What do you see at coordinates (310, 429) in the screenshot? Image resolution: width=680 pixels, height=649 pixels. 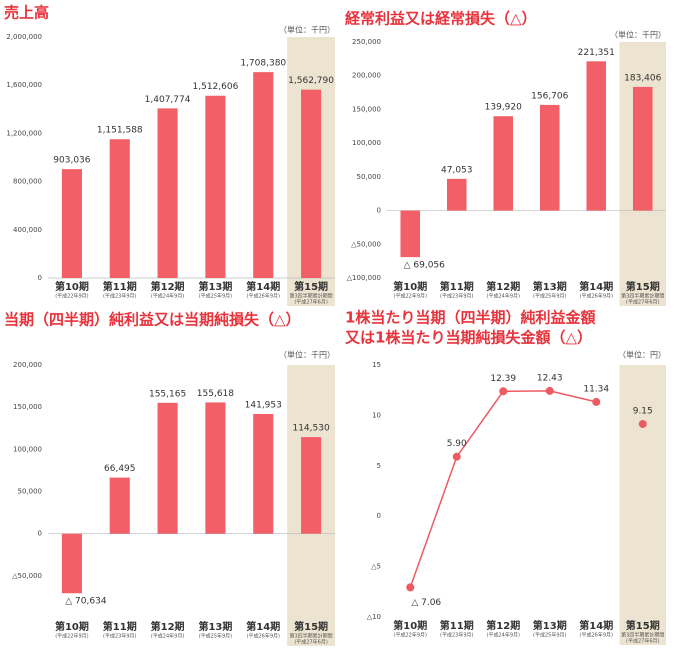 I see `data-label: 114,530` at bounding box center [310, 429].